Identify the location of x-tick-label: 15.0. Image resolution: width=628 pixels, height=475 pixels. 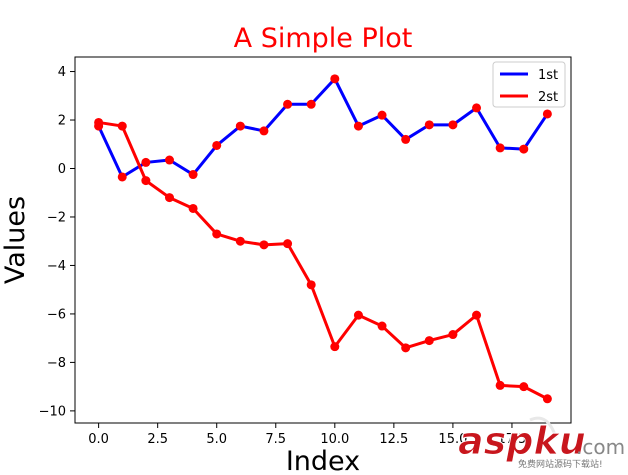
(452, 439).